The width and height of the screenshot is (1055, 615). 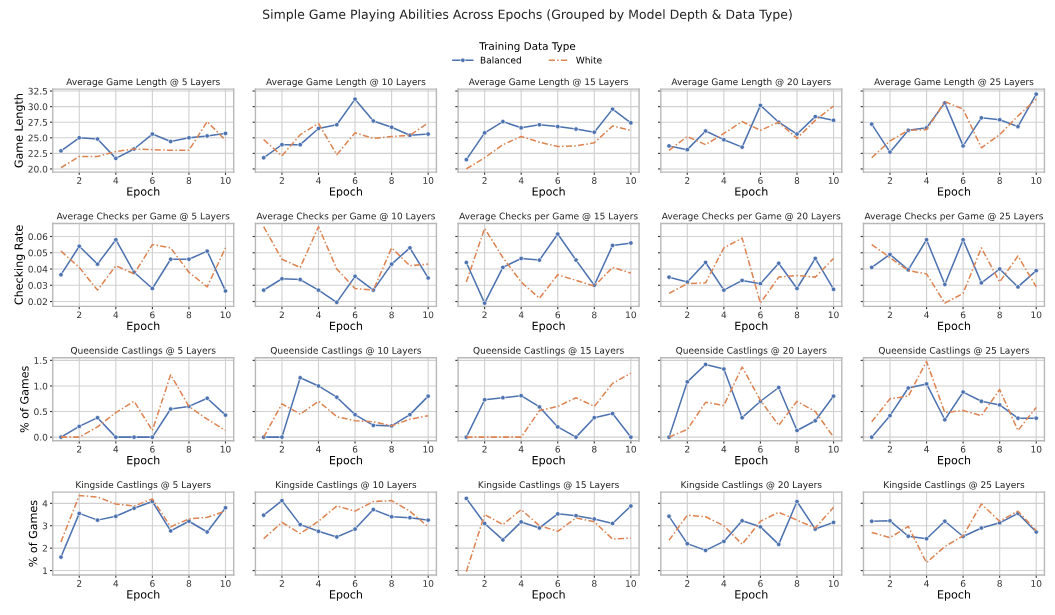 What do you see at coordinates (37, 302) in the screenshot?
I see `y-tick-label: 0.02` at bounding box center [37, 302].